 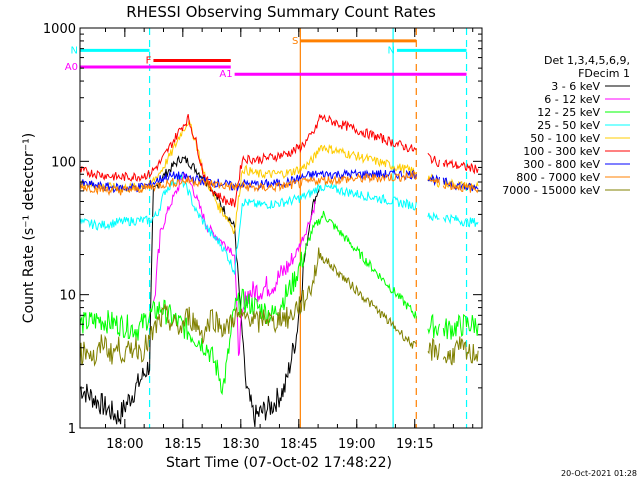 What do you see at coordinates (63, 162) in the screenshot?
I see `y-tick-label: 100` at bounding box center [63, 162].